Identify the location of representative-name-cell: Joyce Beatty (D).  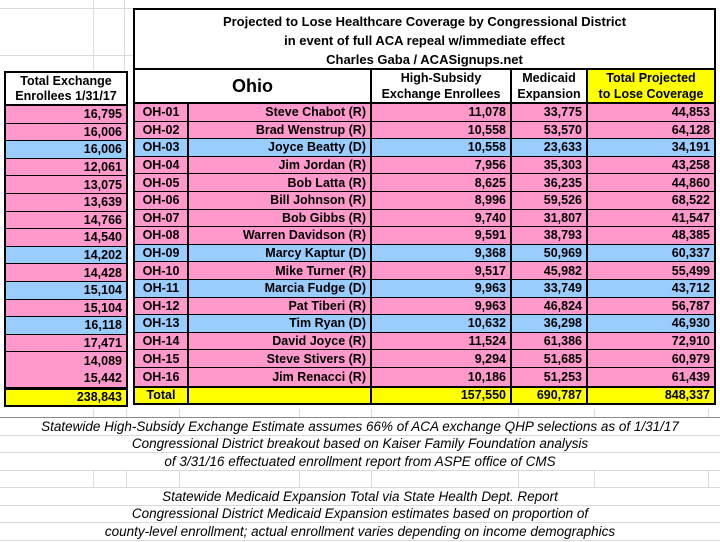
(278, 147).